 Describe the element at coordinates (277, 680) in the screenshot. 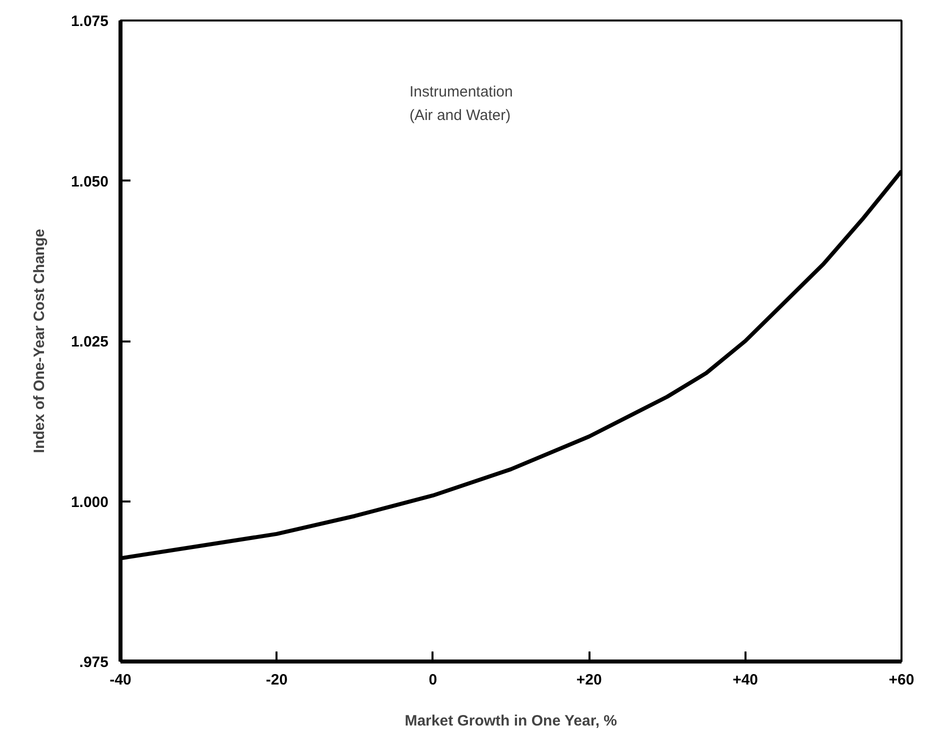

I see `x-tick-label: -20` at that location.